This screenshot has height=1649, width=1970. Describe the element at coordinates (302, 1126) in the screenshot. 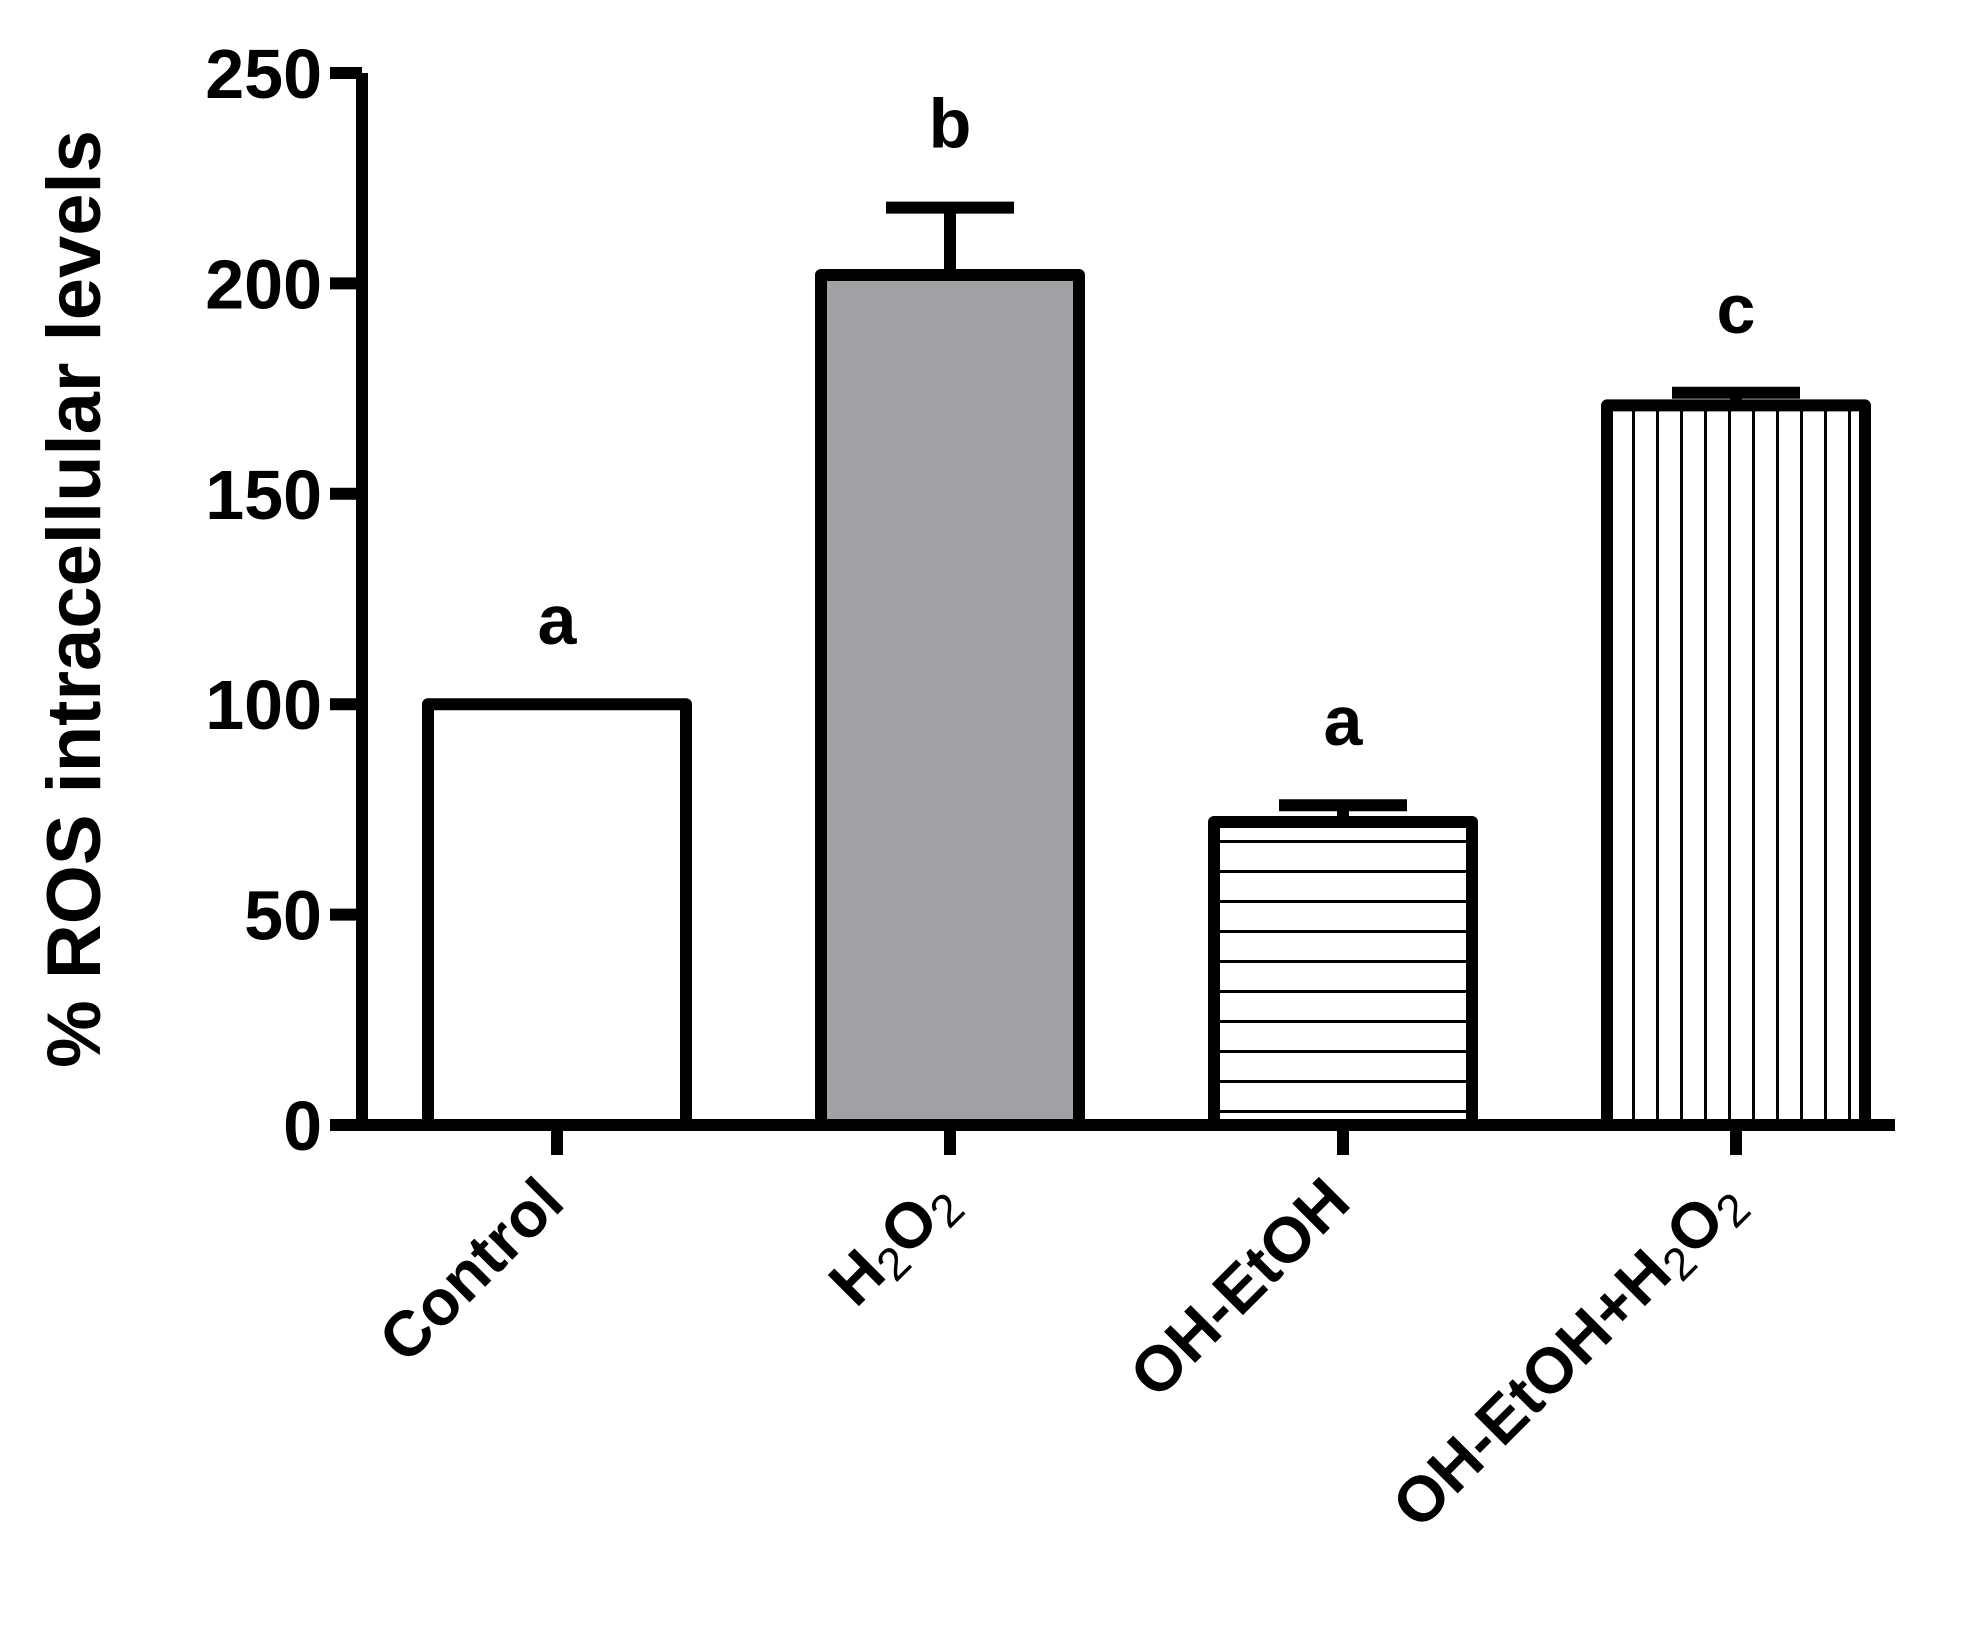

I see `y-tick-label: 0` at that location.